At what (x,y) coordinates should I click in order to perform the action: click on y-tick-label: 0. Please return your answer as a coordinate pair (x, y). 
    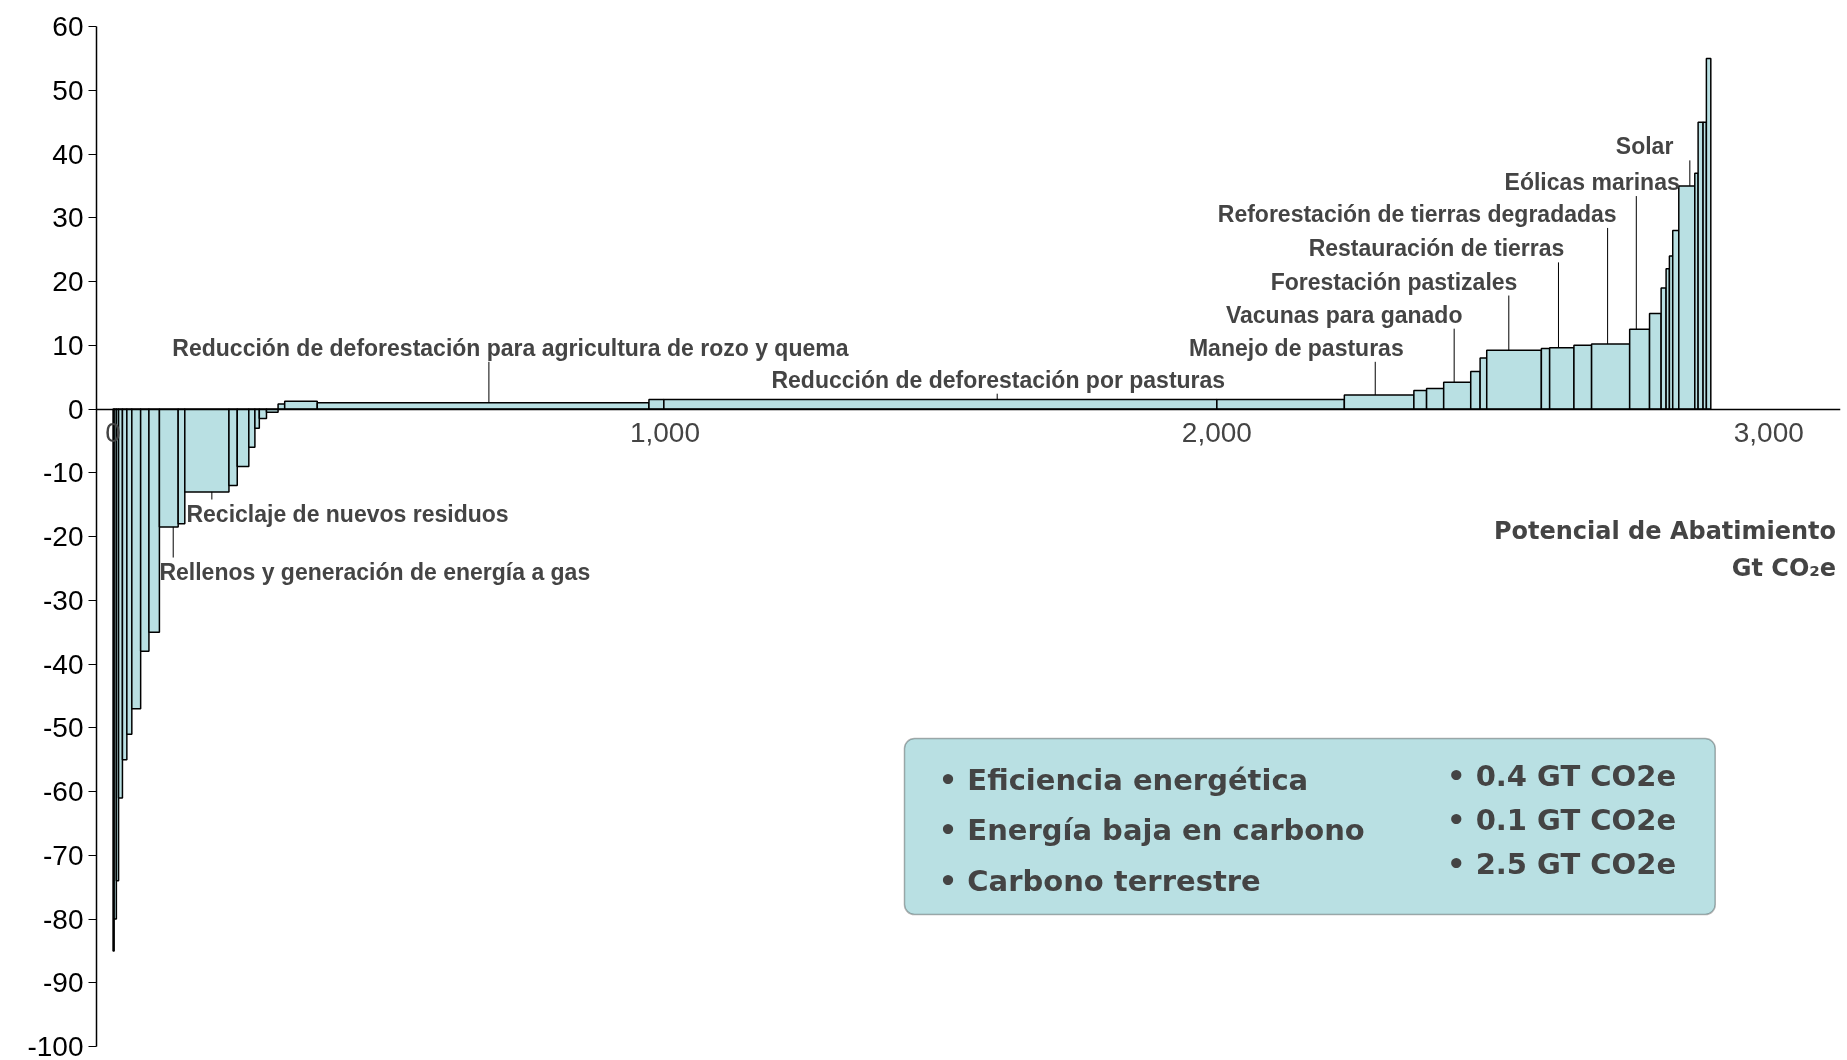
    Looking at the image, I should click on (75, 409).